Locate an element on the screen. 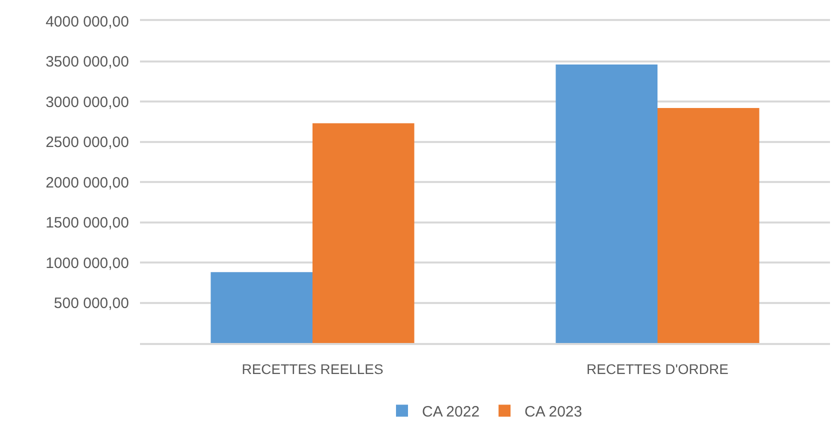 The image size is (837, 425). y-tick-label: 500 000,00 is located at coordinates (91, 303).